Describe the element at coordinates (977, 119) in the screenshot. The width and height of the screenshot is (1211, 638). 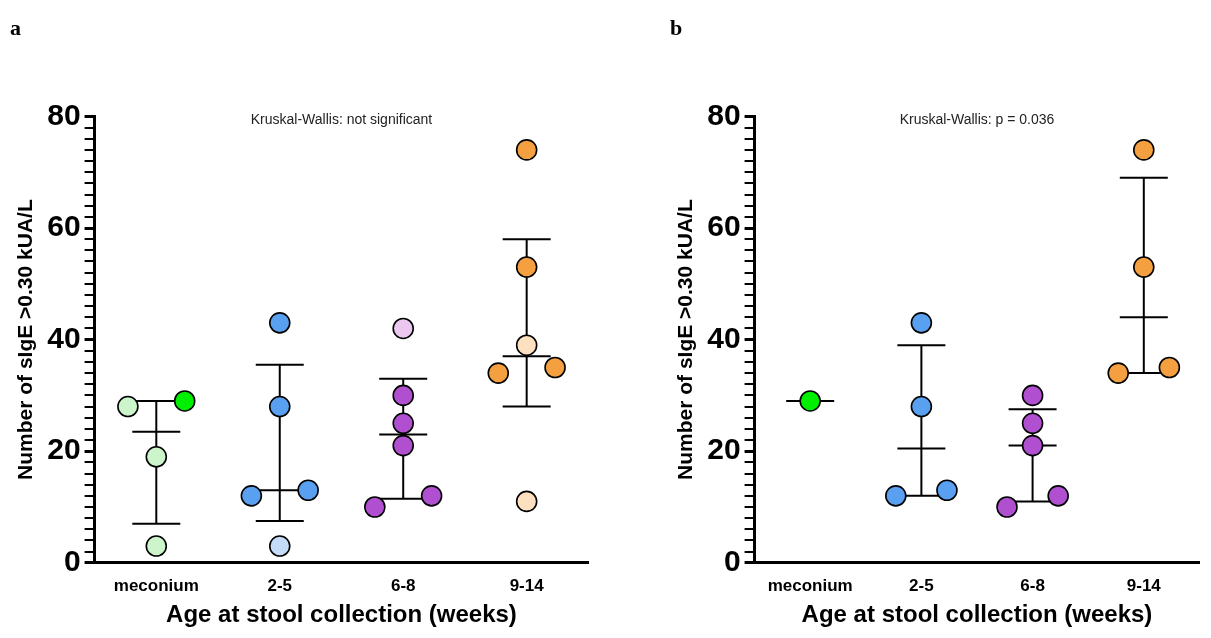
I see `annotation: Kruskal-Wallis: p = 0.036` at that location.